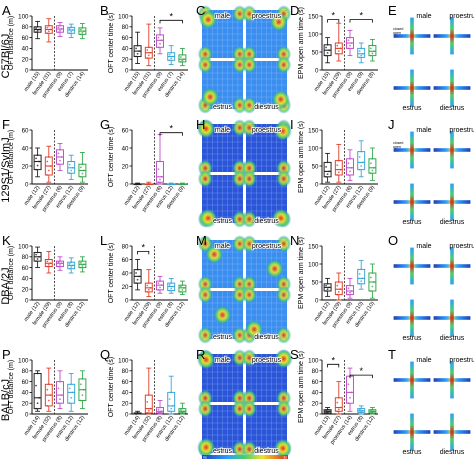 The width and height of the screenshot is (474, 462). I want to click on maze-label: diestrus, so click(452, 108).